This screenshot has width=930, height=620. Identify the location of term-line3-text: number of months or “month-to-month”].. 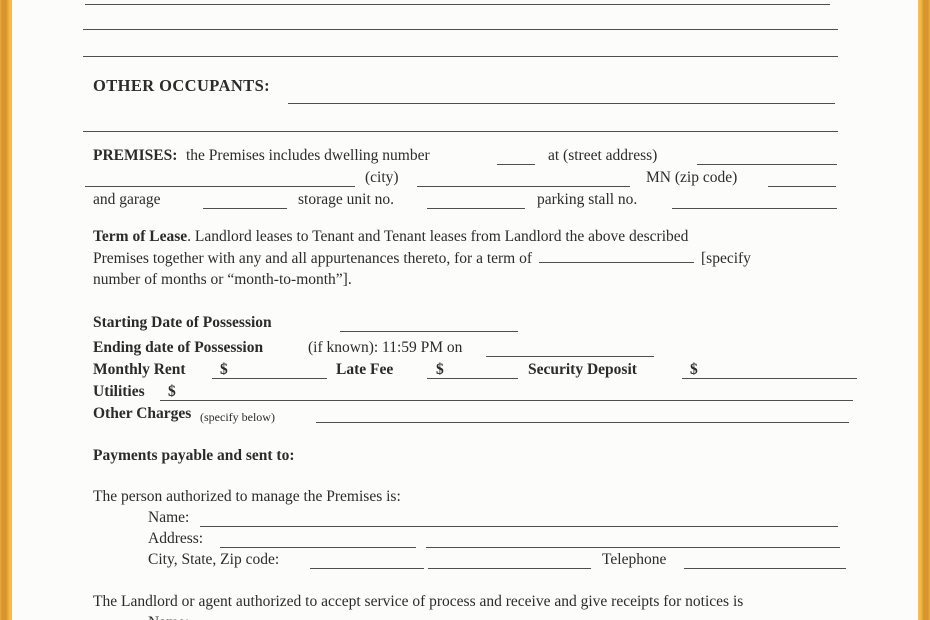
(222, 279).